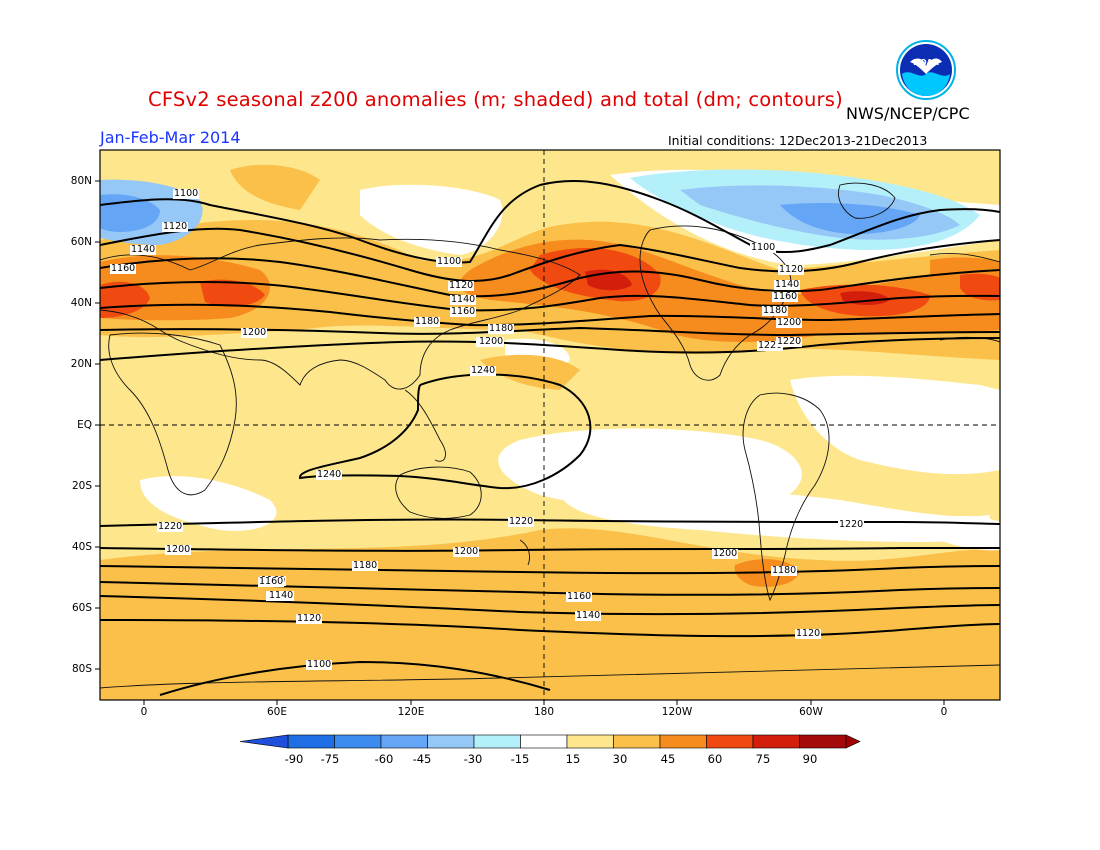  What do you see at coordinates (84, 425) in the screenshot?
I see `lat-label: EQ` at bounding box center [84, 425].